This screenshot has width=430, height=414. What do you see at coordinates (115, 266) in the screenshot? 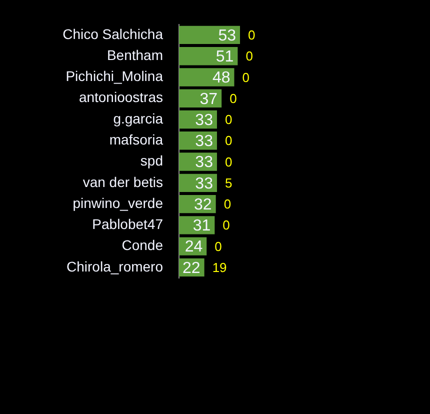
I see `y-tick-label: Chirola_romero` at bounding box center [115, 266].